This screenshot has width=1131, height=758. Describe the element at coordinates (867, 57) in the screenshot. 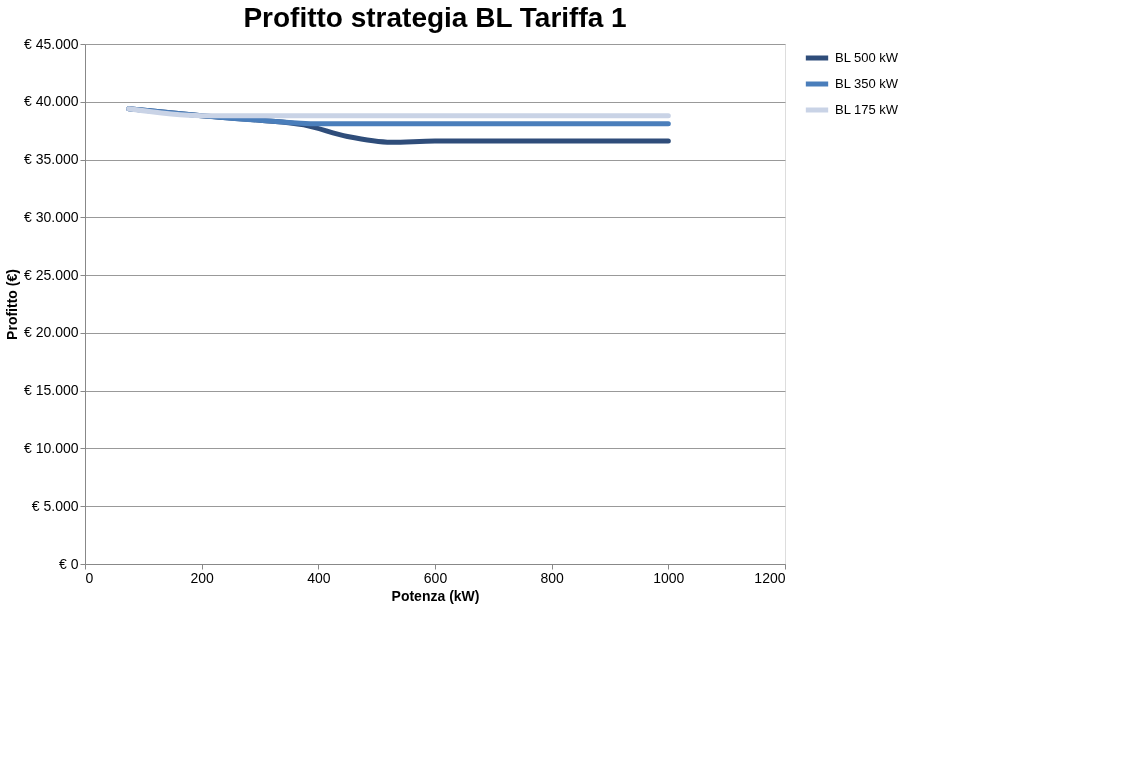

I see `legend-label: BL 500 kW` at that location.